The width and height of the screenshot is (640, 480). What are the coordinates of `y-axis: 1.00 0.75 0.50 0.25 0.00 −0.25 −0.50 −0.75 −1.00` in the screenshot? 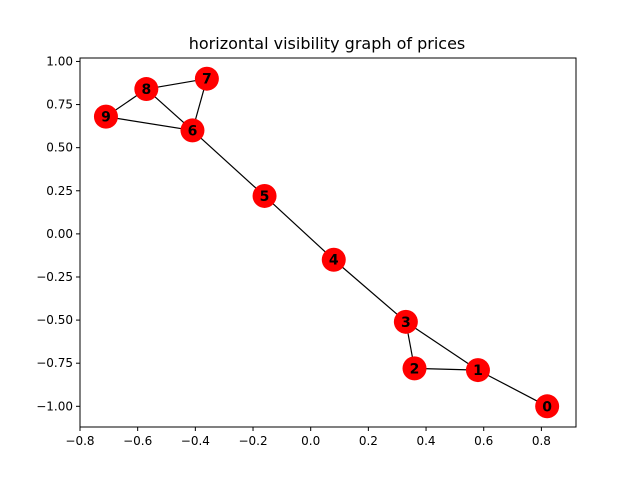 It's located at (58, 233).